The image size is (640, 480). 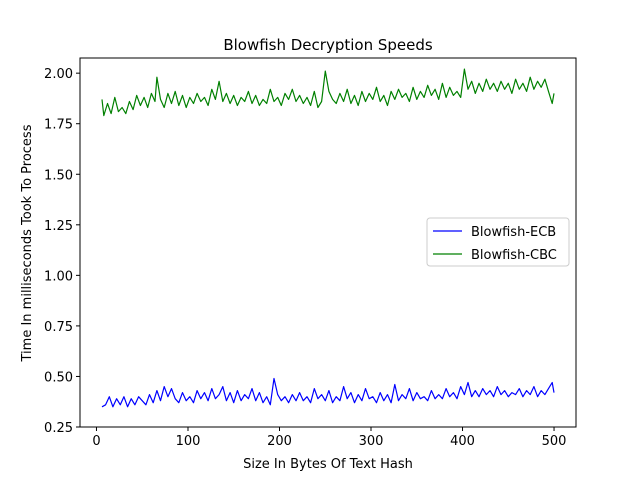 I want to click on legend-label: Blowfish-CBC, so click(x=514, y=255).